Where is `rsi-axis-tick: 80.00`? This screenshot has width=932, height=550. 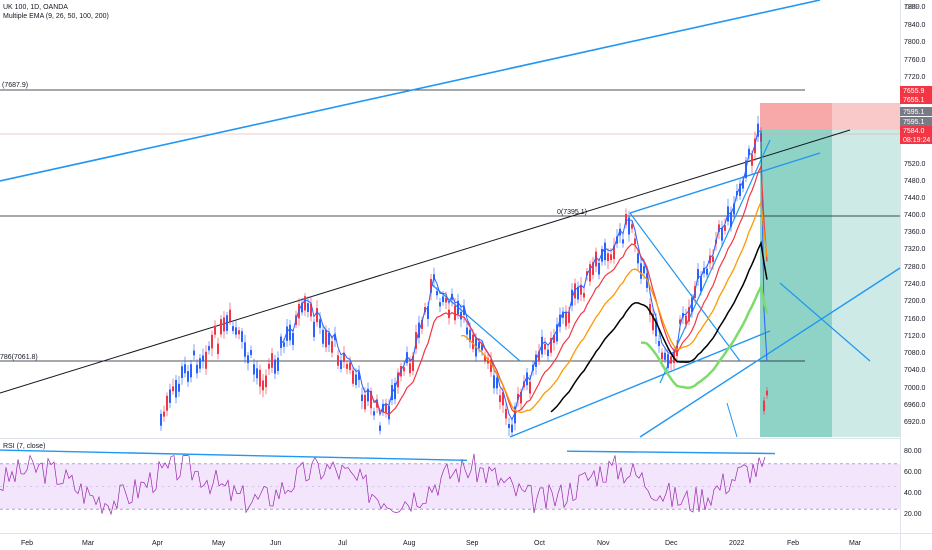
rsi-axis-tick: 80.00 is located at coordinates (913, 451).